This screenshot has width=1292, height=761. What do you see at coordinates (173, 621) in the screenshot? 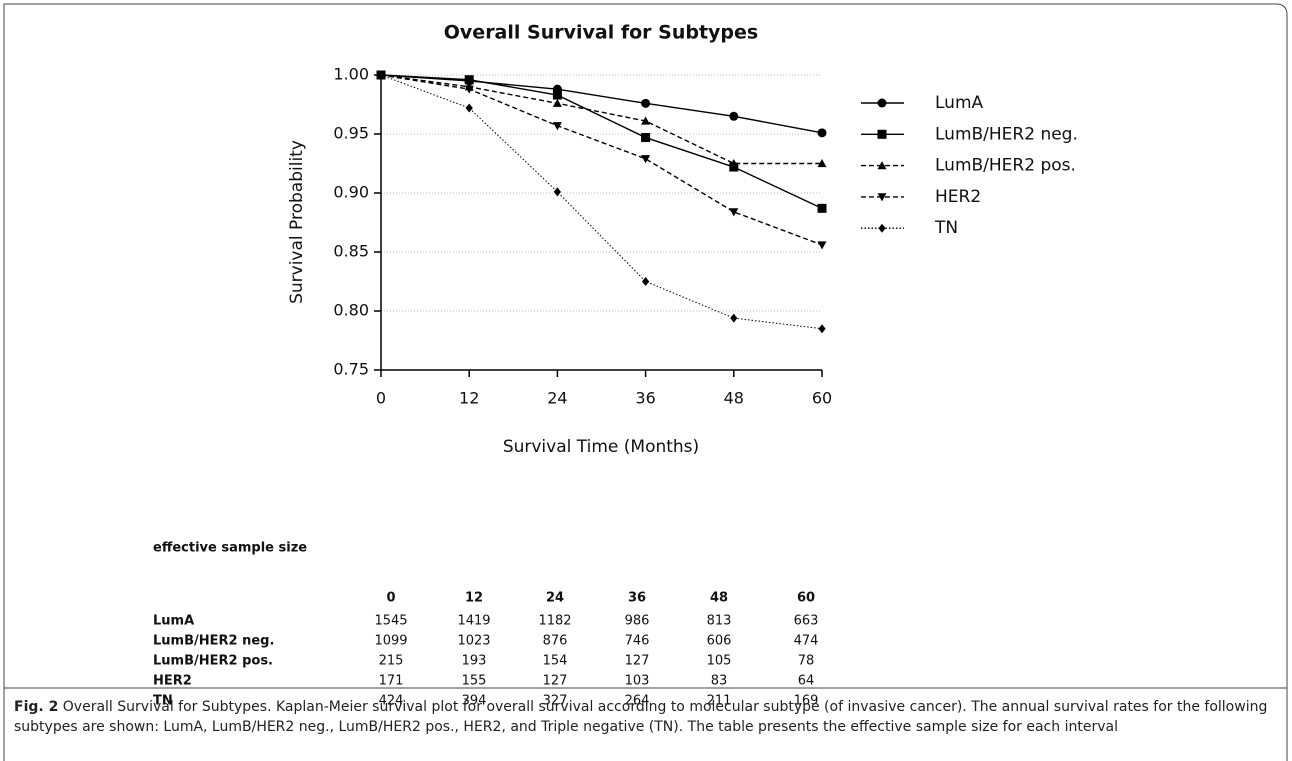
I see `row-label: LumA` at bounding box center [173, 621].